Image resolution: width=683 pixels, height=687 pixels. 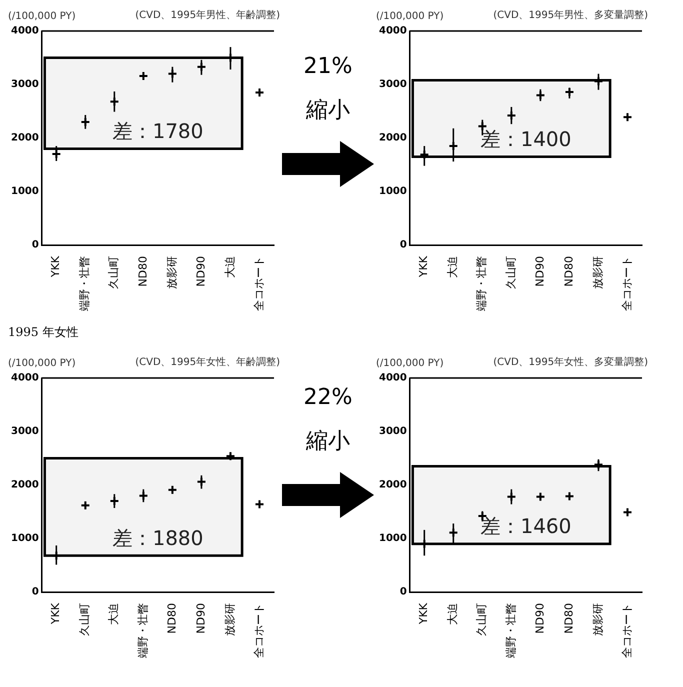 What do you see at coordinates (207, 15) in the screenshot?
I see `chart-title: (CVD、1995年男性、年齢調整)` at bounding box center [207, 15].